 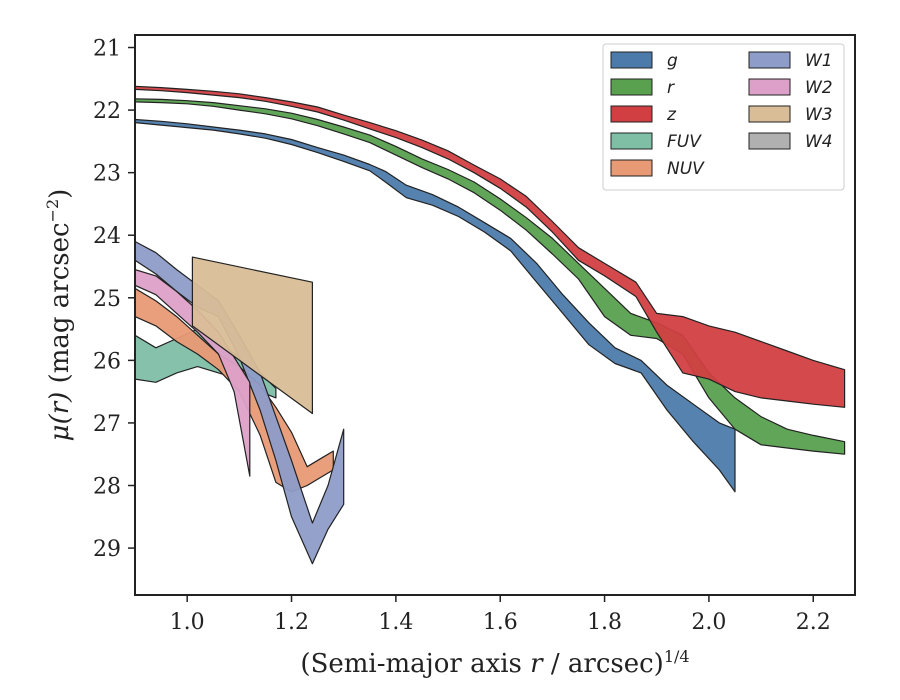 What do you see at coordinates (187, 622) in the screenshot?
I see `x-tick-label: 1.0` at bounding box center [187, 622].